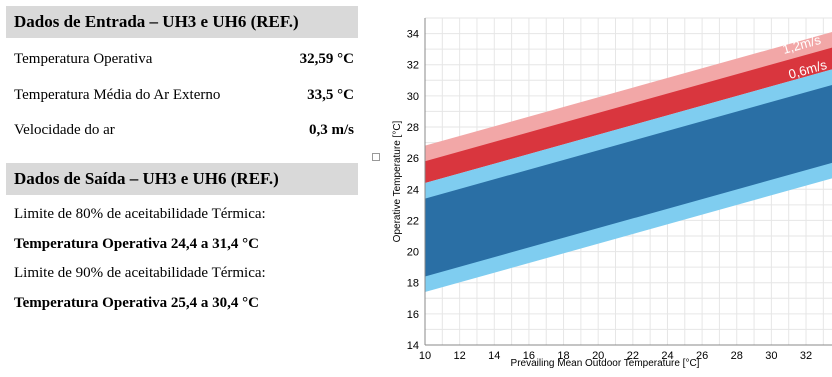 The image size is (832, 377). Describe the element at coordinates (598, 356) in the screenshot. I see `x-tick-label: 20` at that location.